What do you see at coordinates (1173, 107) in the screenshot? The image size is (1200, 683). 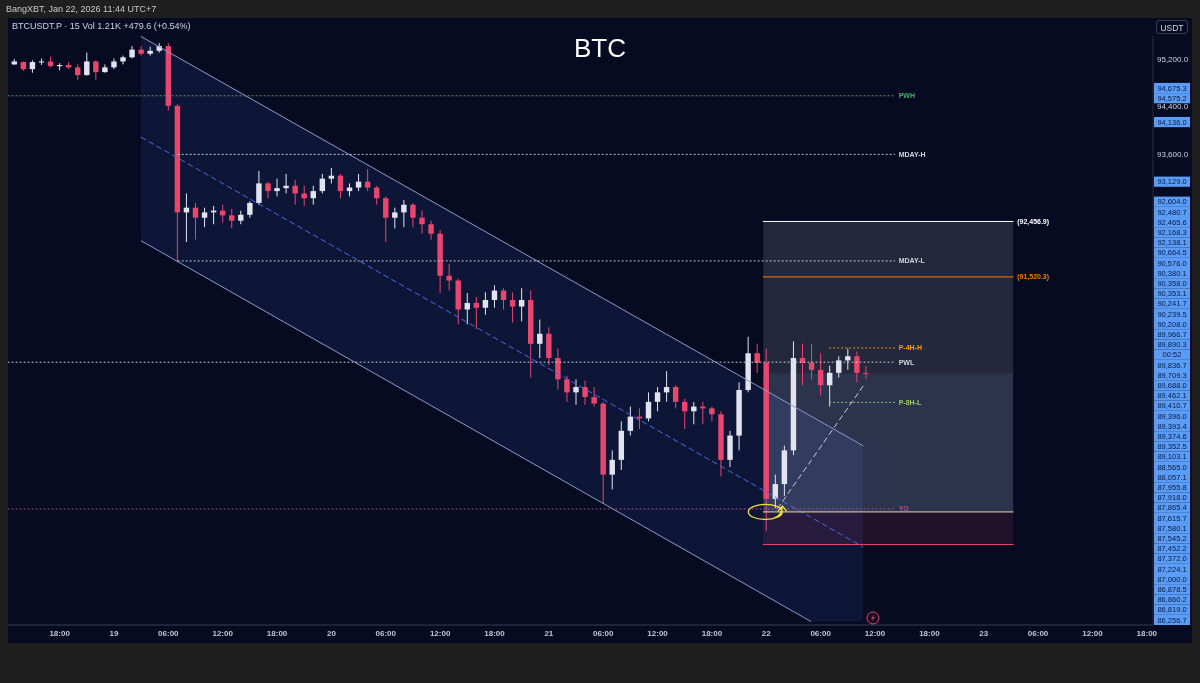 I see `y-tick-label: 94,400.0` at bounding box center [1173, 107].